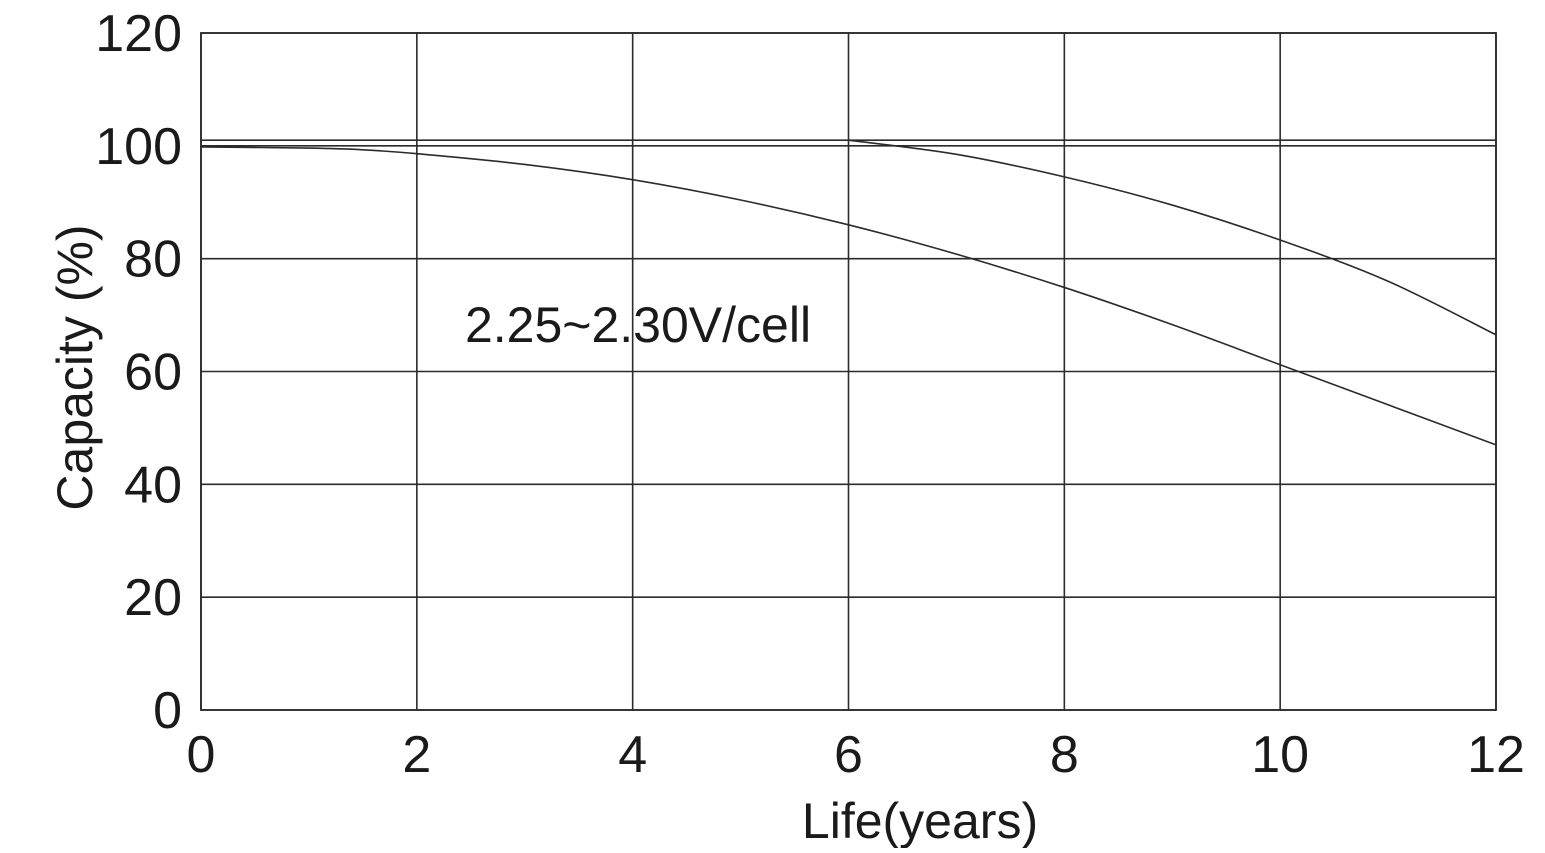 This screenshot has width=1545, height=853. I want to click on y-tick-label: 40, so click(153, 485).